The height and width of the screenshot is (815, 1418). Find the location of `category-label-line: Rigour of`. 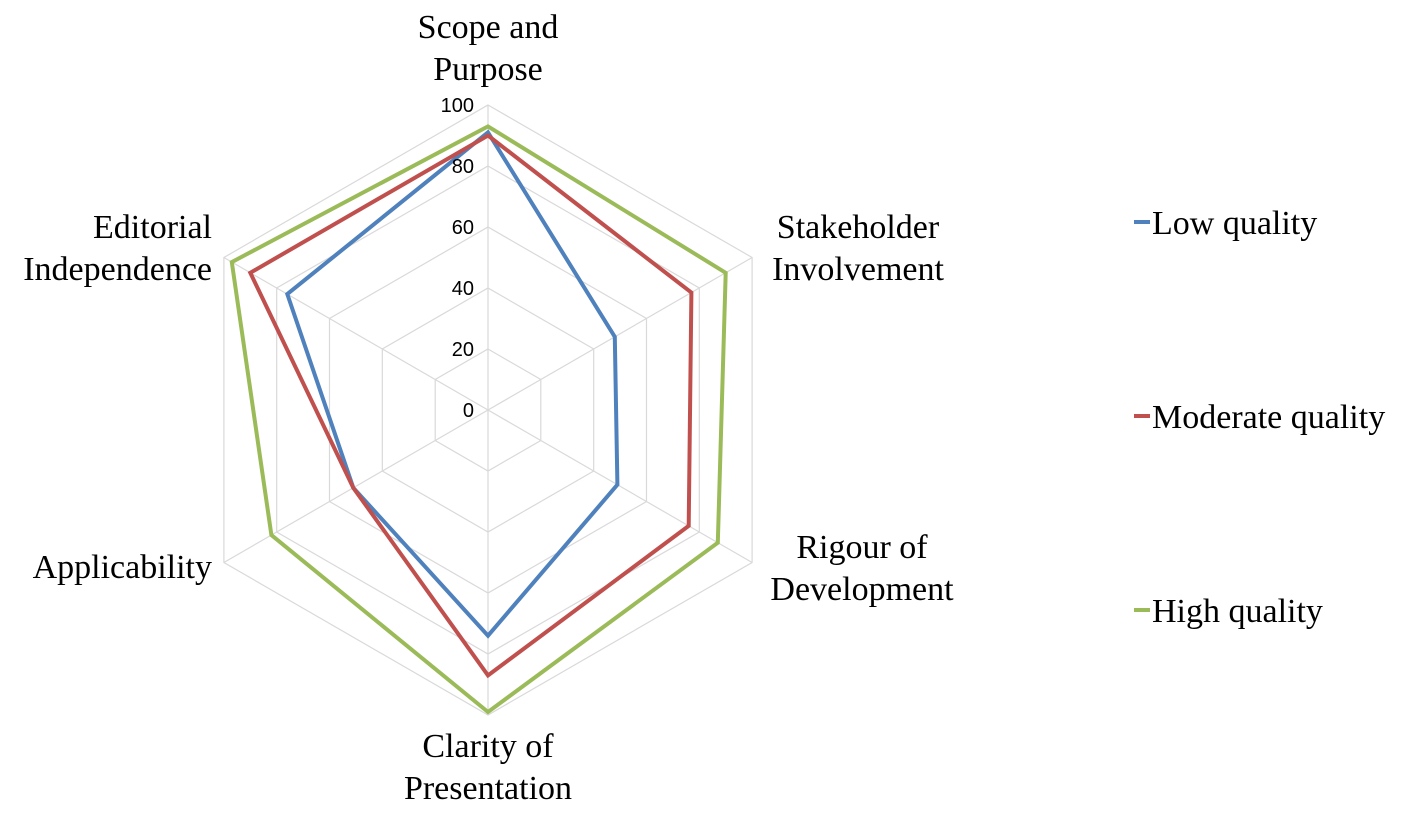

category-label-line: Rigour of is located at coordinates (862, 547).